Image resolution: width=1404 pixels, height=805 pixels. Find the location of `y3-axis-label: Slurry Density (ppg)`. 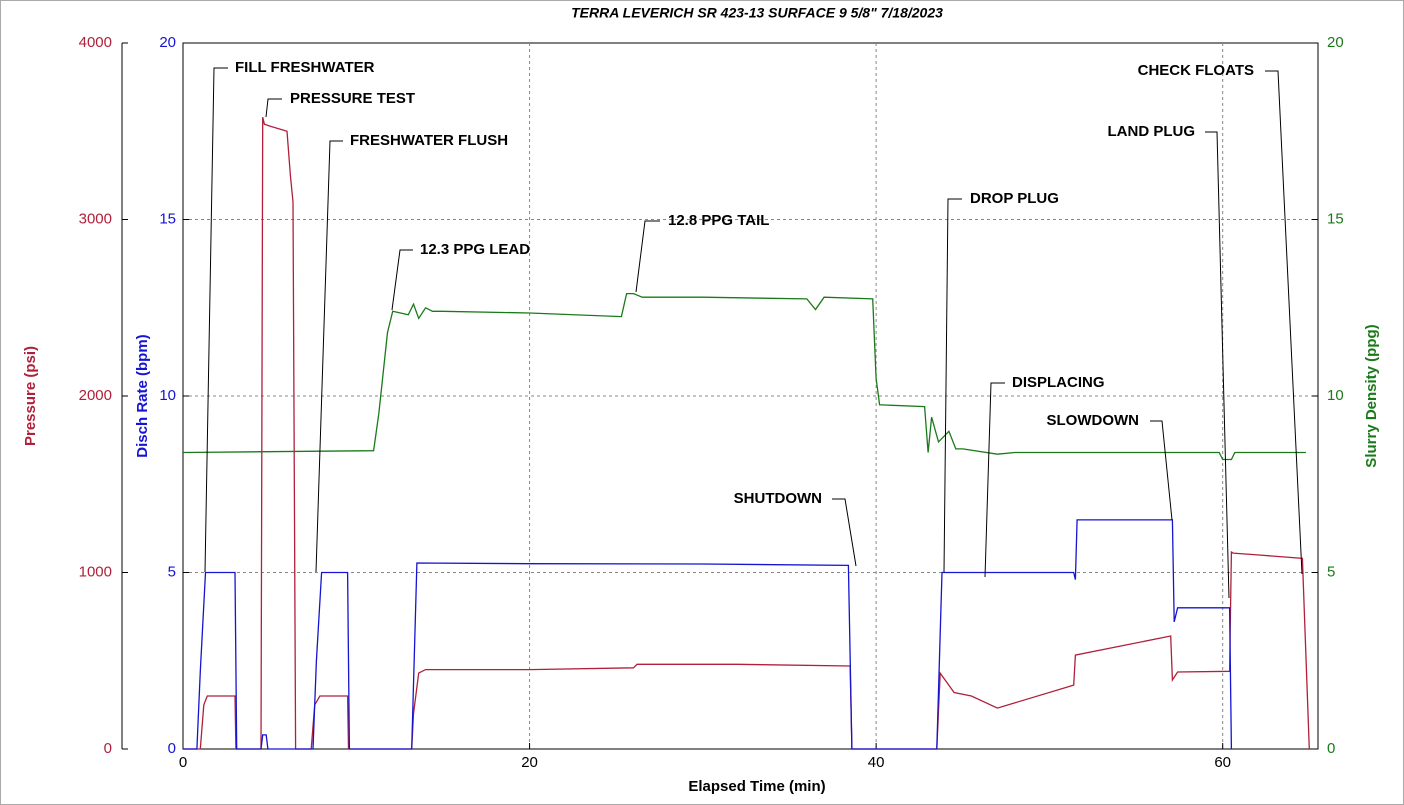

y3-axis-label: Slurry Density (ppg) is located at coordinates (1371, 395).